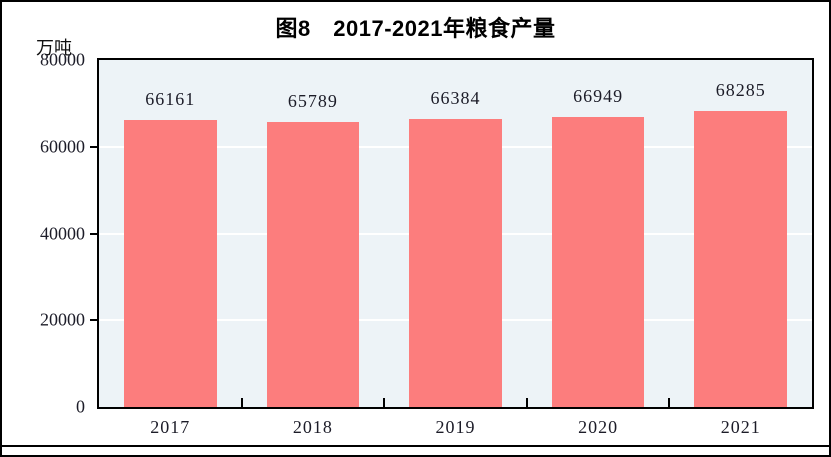 The image size is (831, 457). I want to click on figure-bottom-rule, so click(415, 446).